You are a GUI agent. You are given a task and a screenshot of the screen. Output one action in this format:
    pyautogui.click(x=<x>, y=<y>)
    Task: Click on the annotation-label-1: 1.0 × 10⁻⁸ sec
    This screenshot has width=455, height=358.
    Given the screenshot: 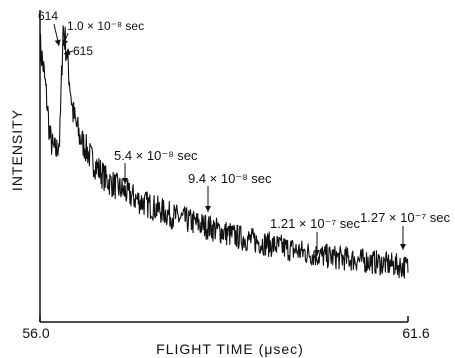 What is the action you would take?
    pyautogui.click(x=105, y=26)
    